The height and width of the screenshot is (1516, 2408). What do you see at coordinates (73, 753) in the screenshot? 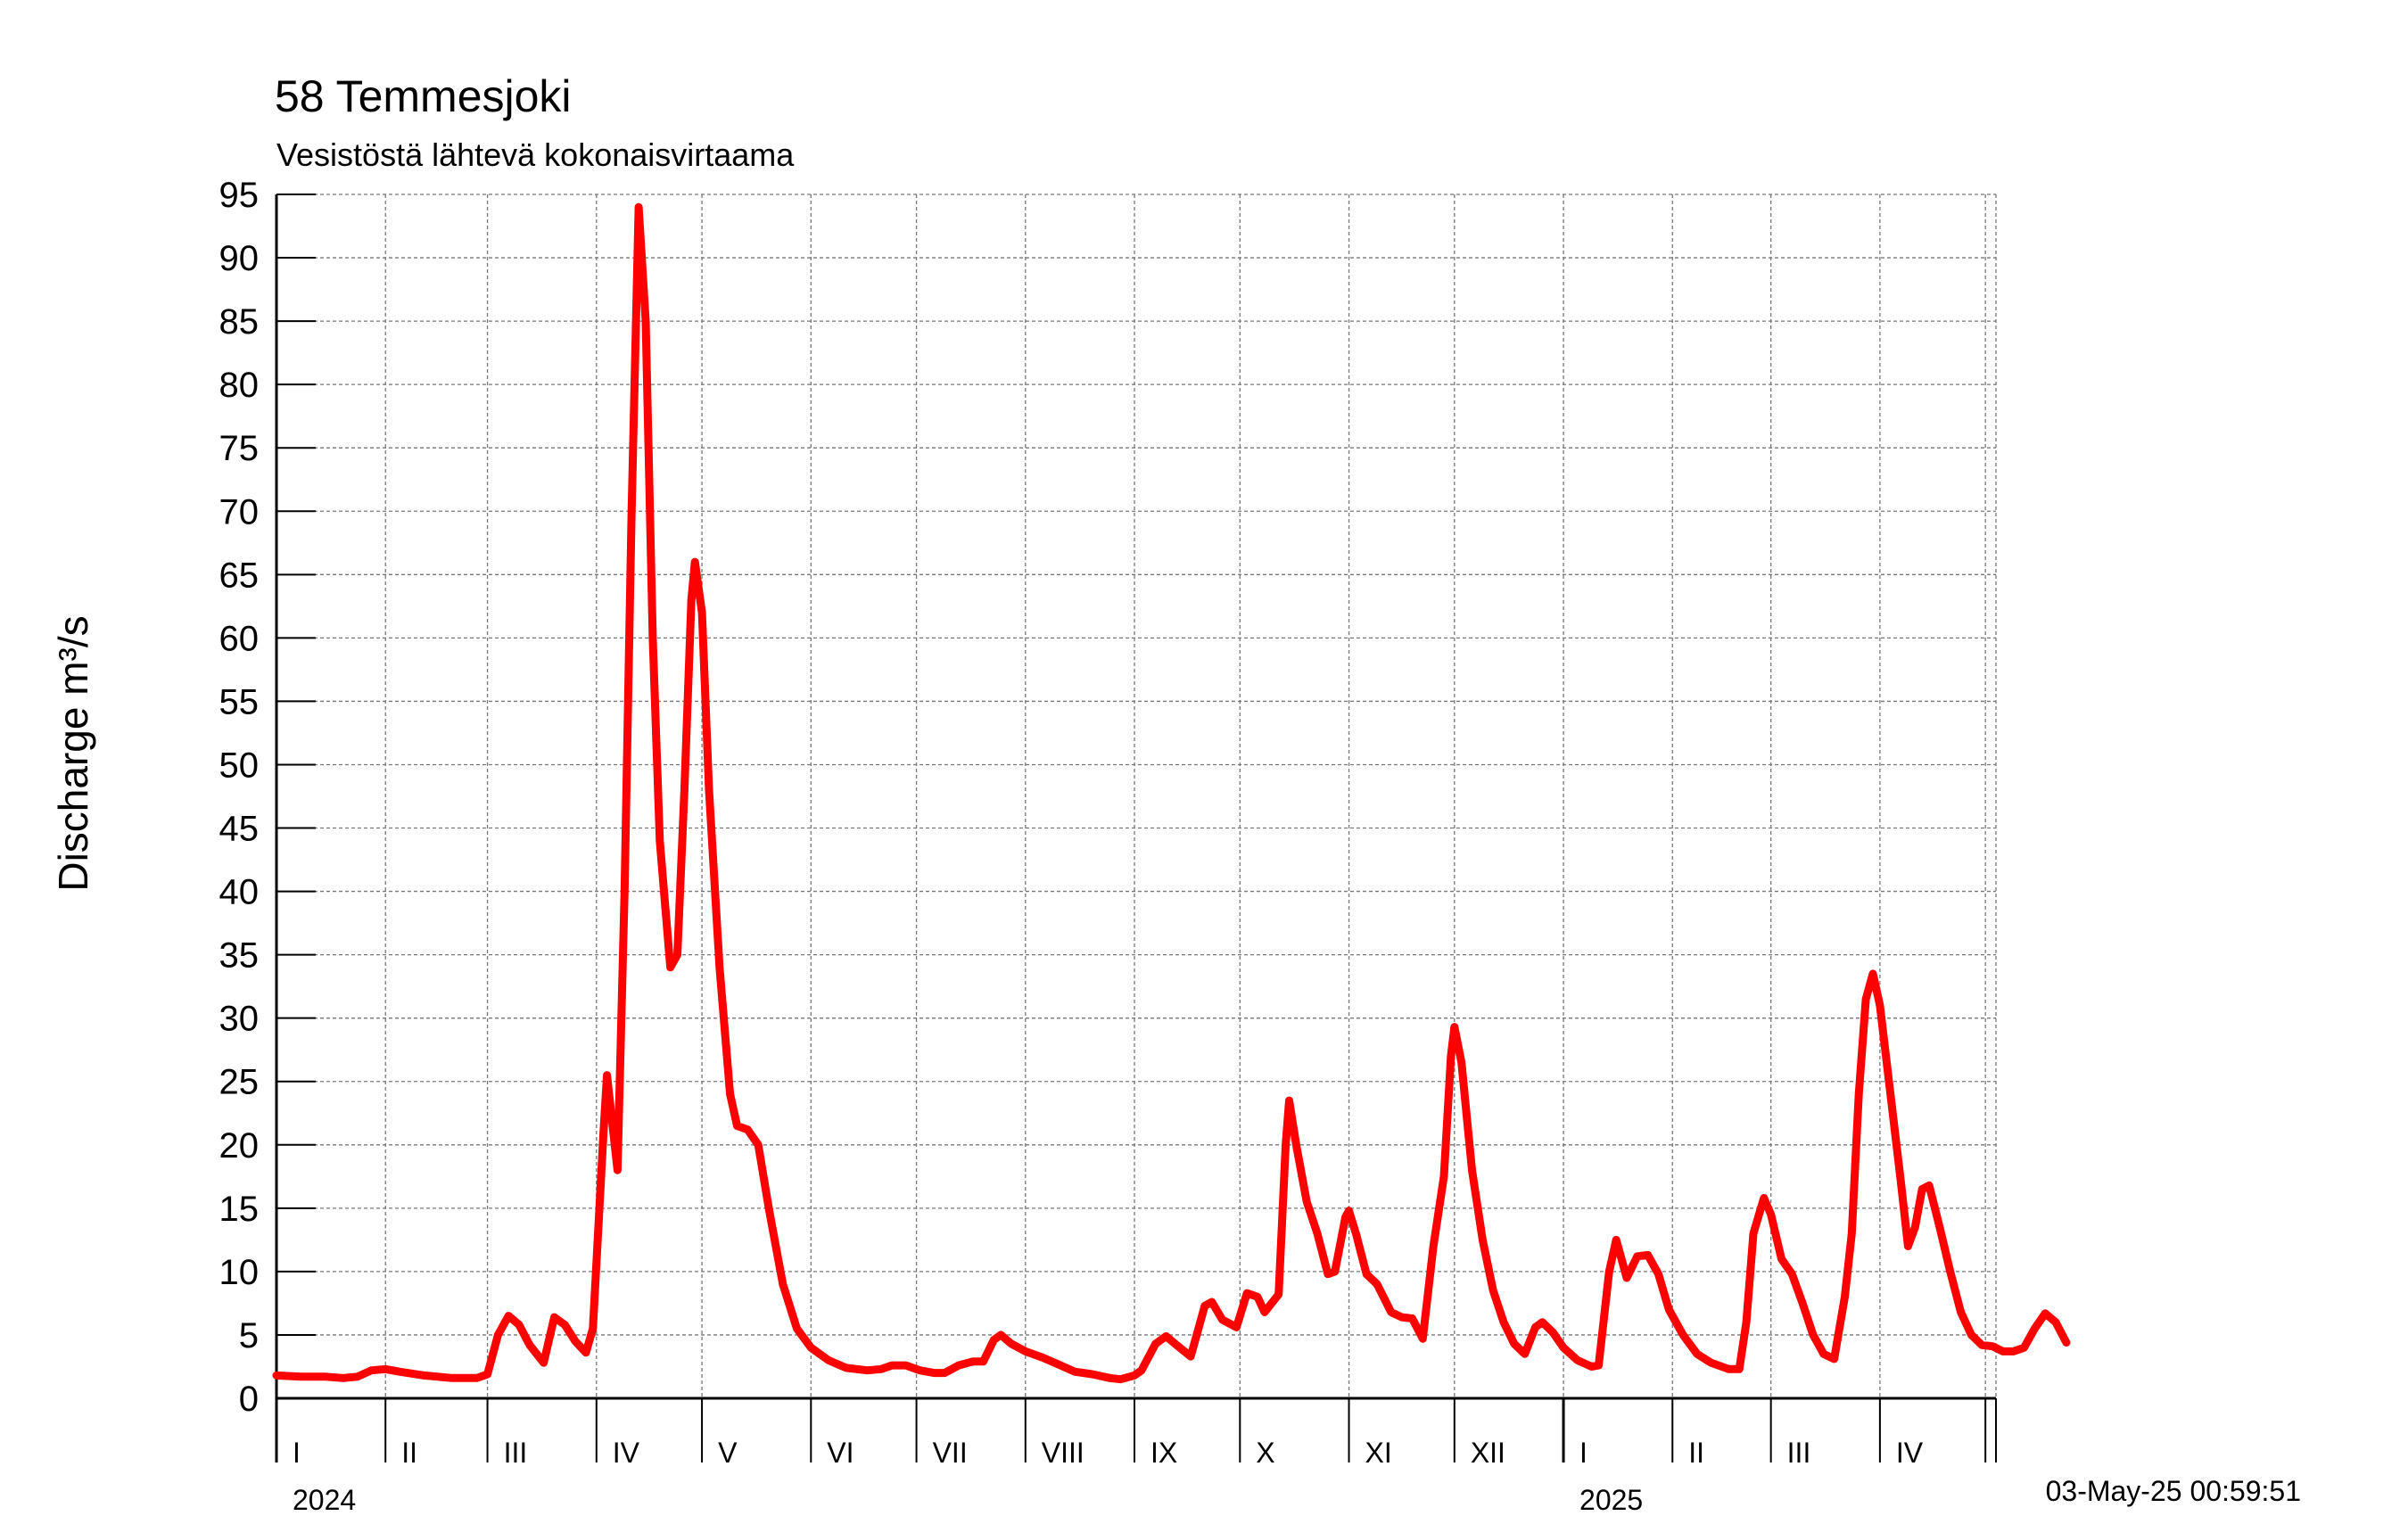
I see `y-axis-label: Discharge m³/s` at bounding box center [73, 753].